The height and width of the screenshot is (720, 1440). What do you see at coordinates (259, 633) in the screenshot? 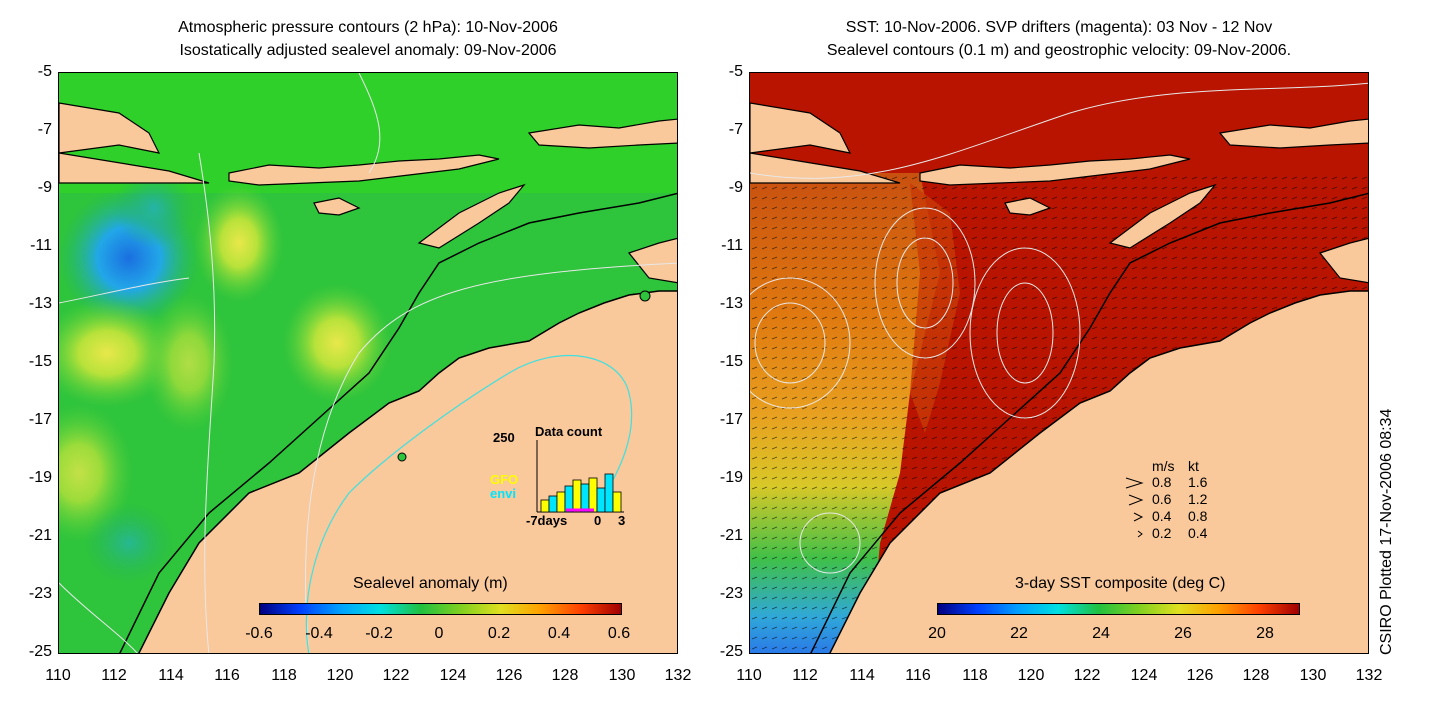
I see `left-colorbar-tick: -0.6` at bounding box center [259, 633].